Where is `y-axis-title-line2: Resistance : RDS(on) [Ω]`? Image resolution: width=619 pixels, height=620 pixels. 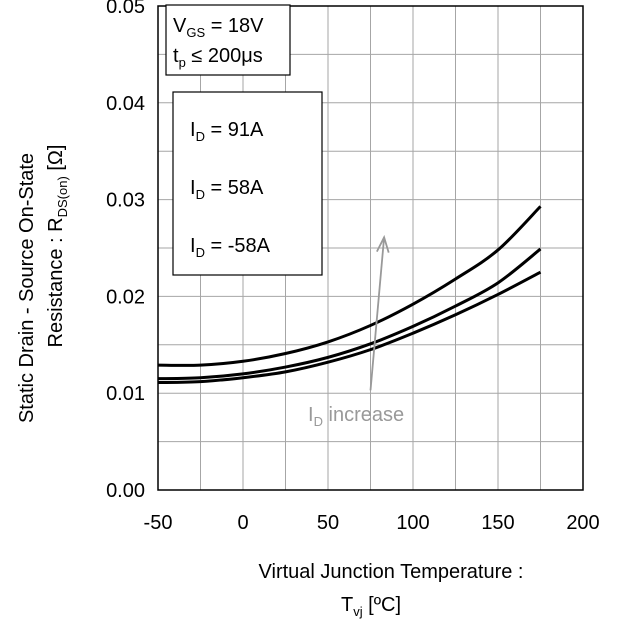 y-axis-title-line2: Resistance : RDS(on) [Ω] is located at coordinates (57, 246).